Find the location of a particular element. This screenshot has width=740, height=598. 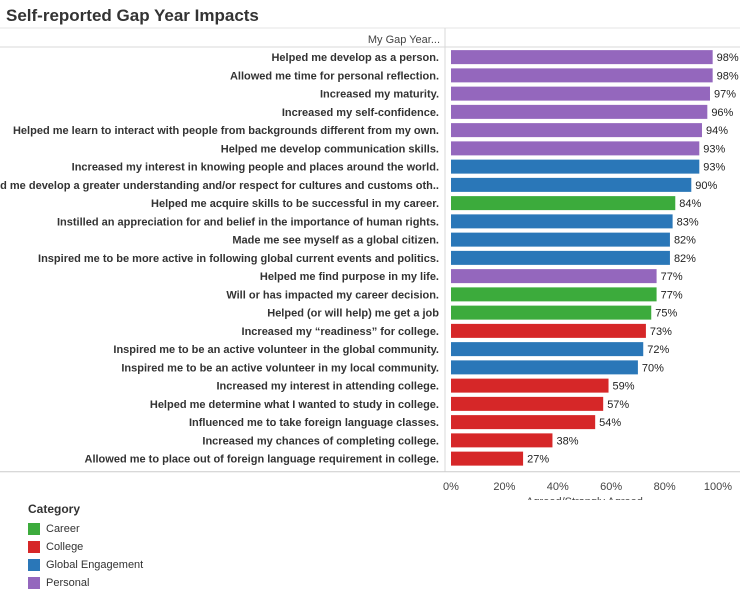

x-tick-label: 0% is located at coordinates (451, 487).